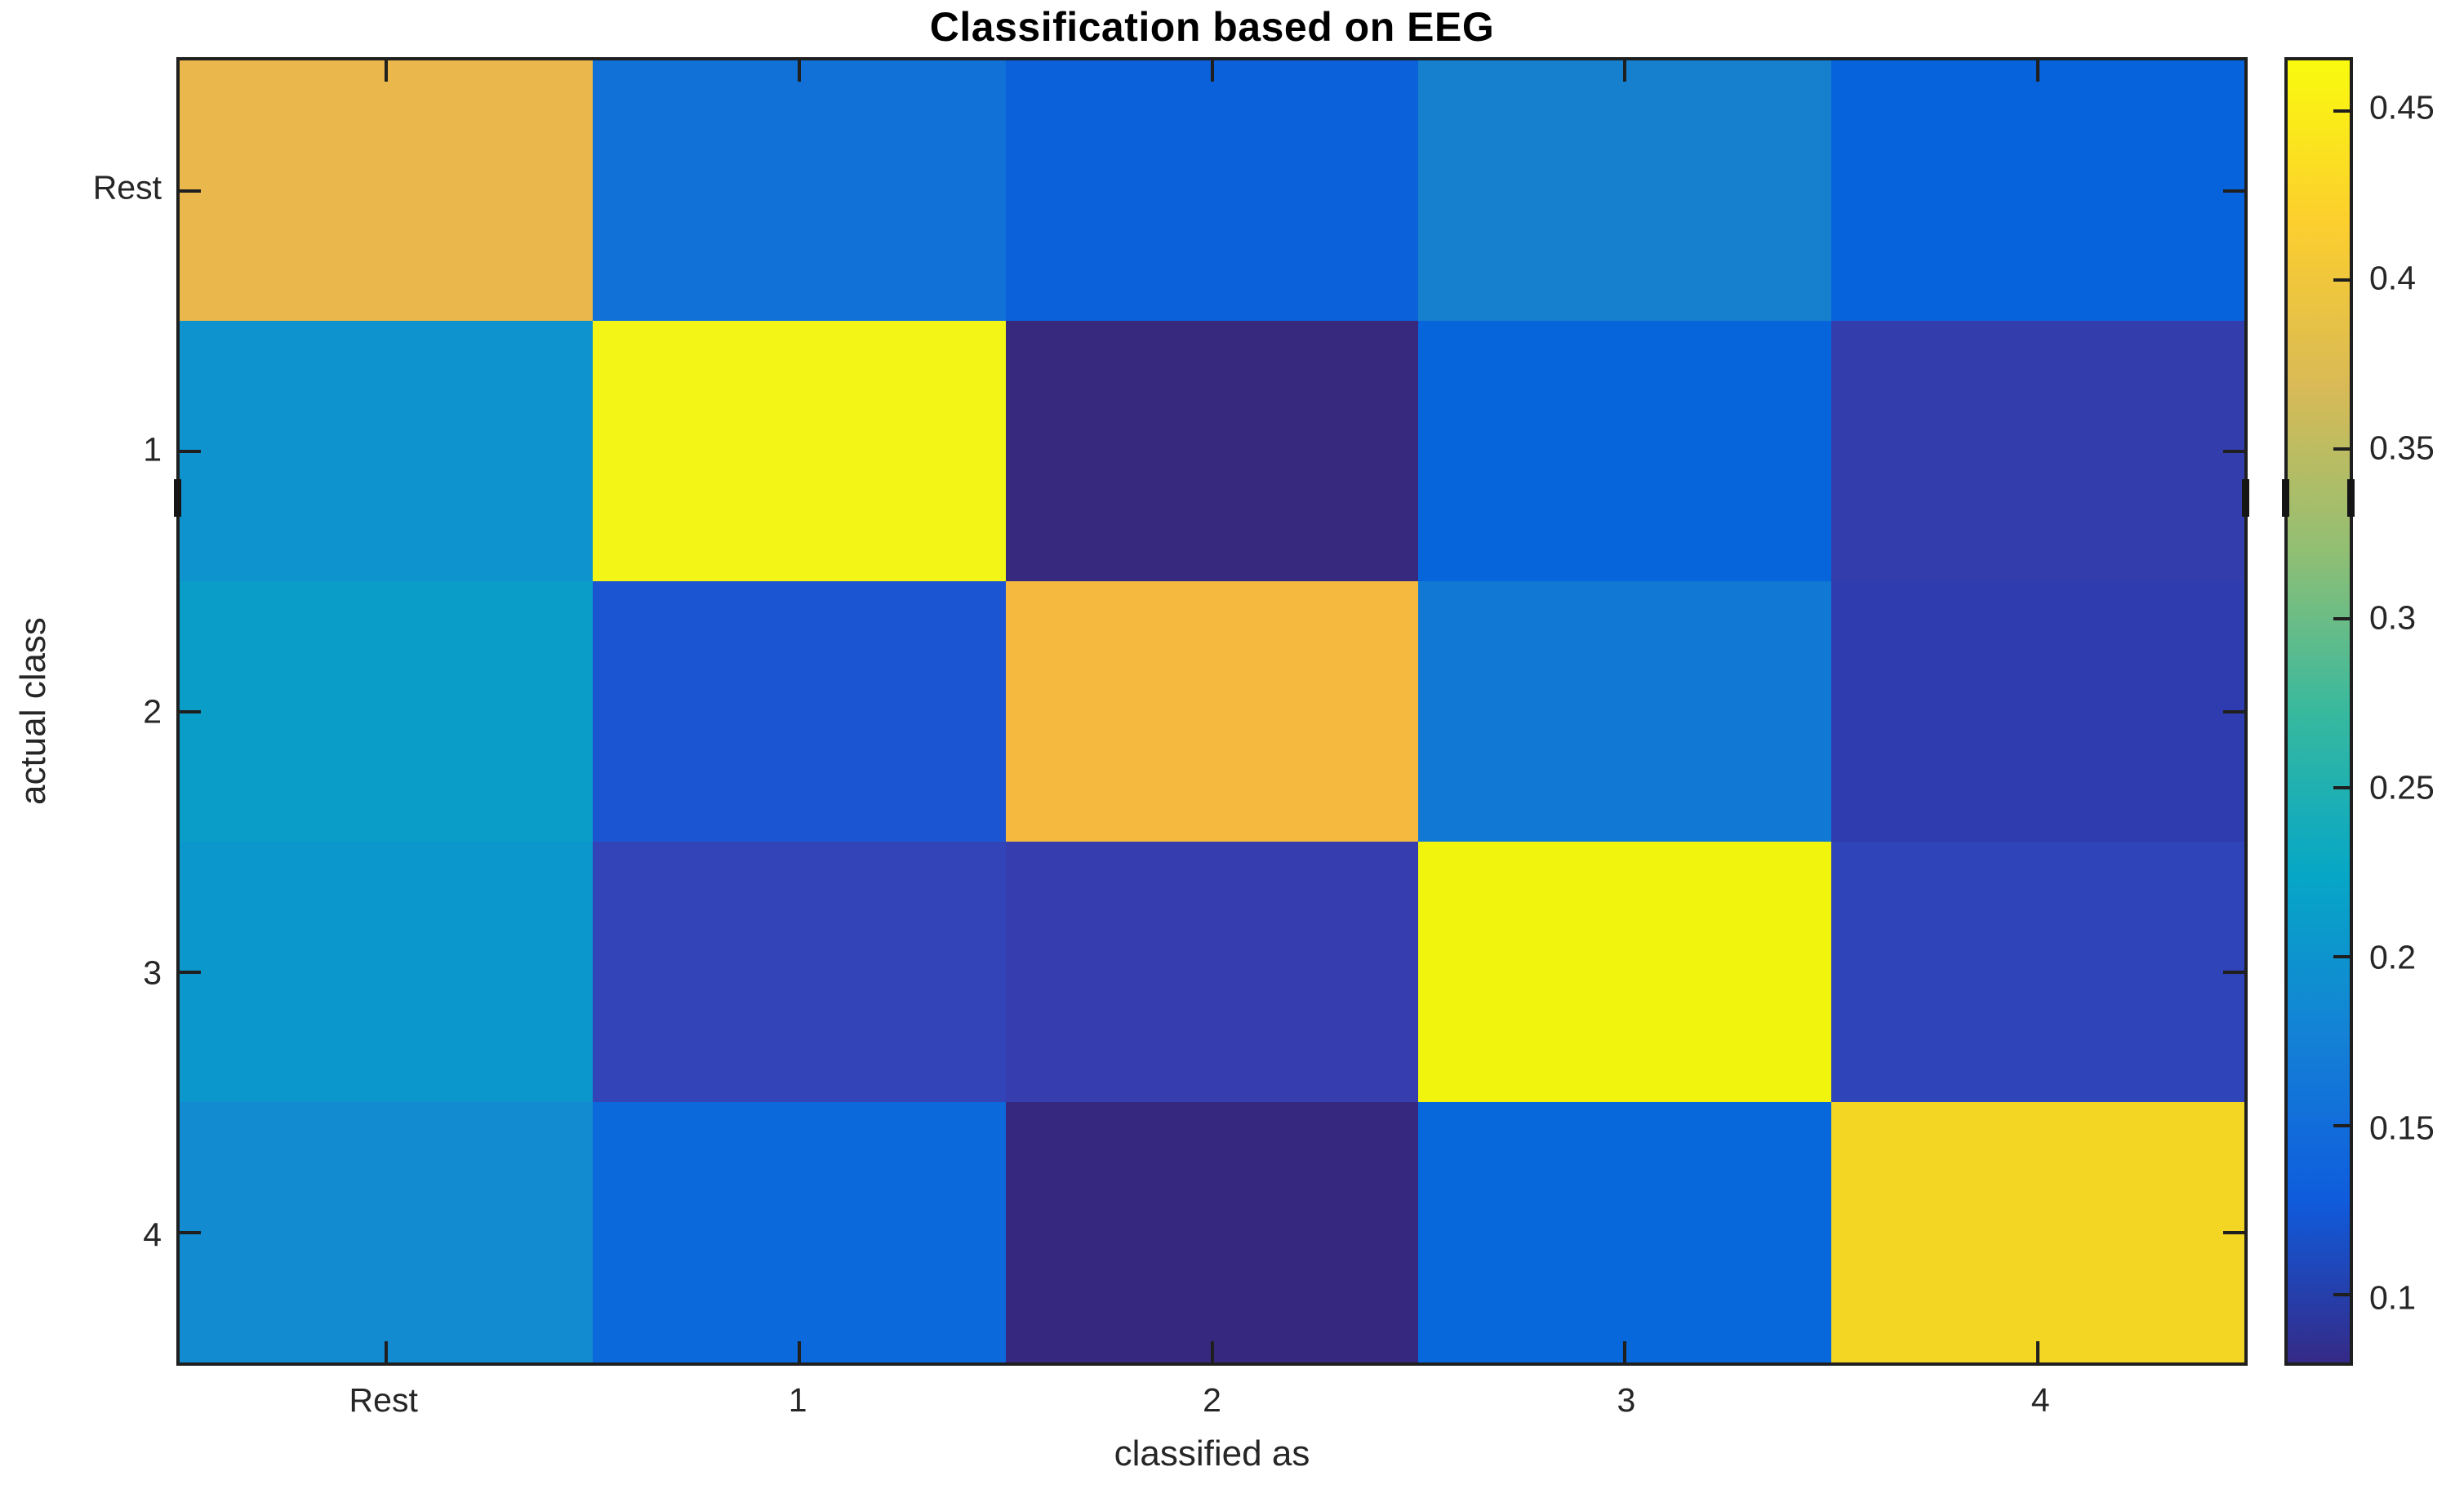 Image resolution: width=2464 pixels, height=1489 pixels. I want to click on colorbar, so click(2319, 711).